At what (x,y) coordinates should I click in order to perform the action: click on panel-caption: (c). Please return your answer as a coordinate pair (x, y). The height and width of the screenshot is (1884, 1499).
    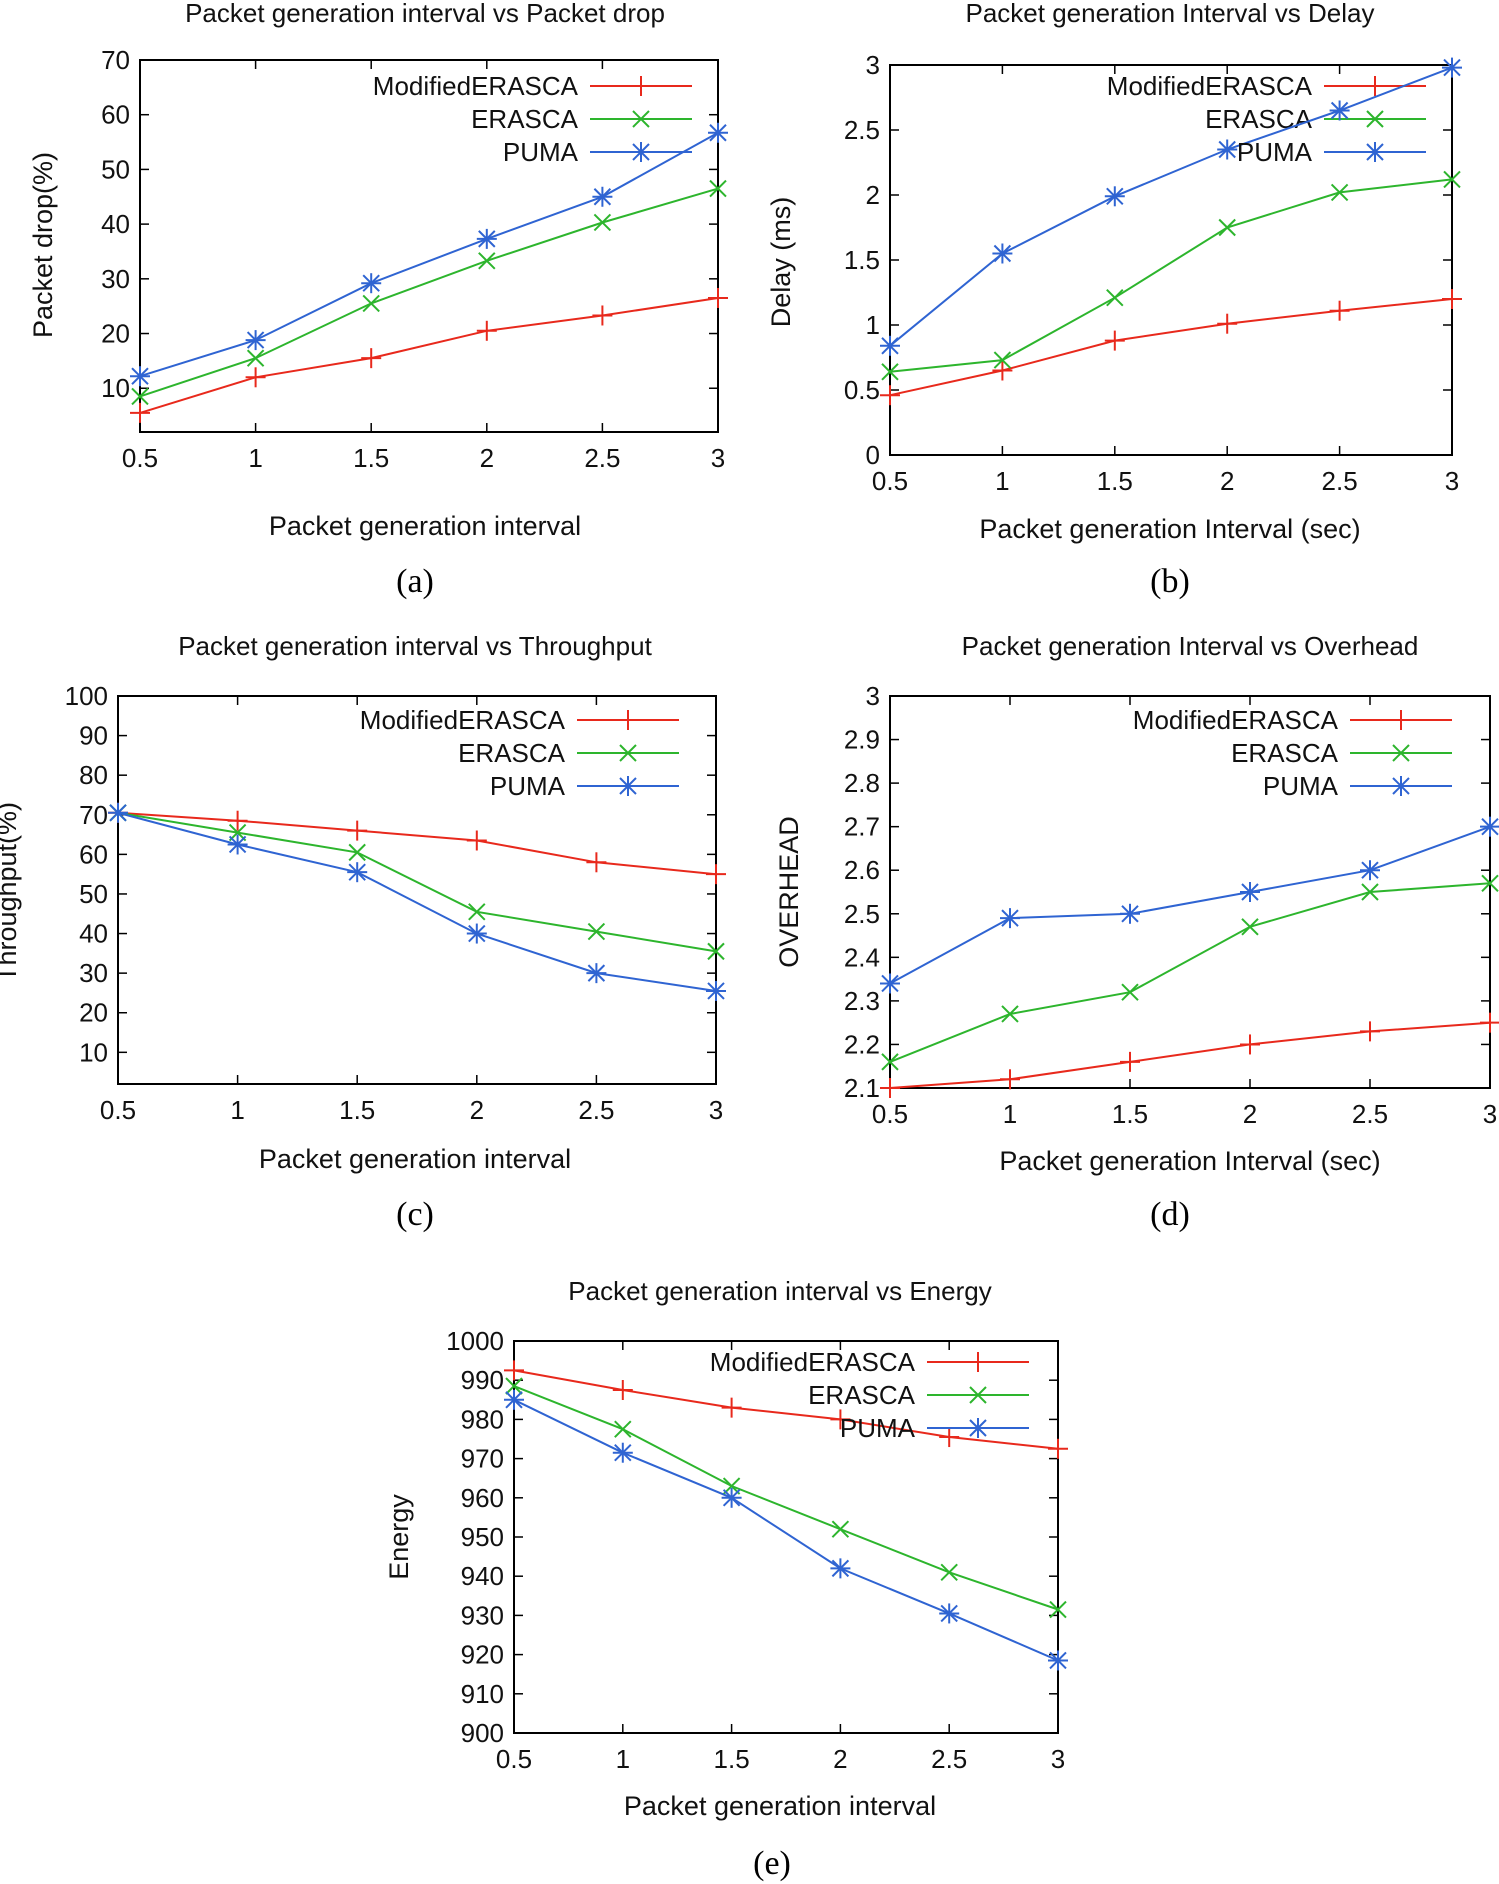
    Looking at the image, I should click on (415, 1214).